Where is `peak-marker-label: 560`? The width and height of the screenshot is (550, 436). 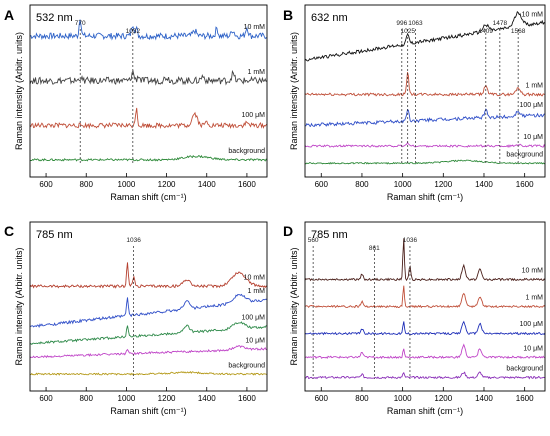 peak-marker-label: 560 is located at coordinates (313, 240).